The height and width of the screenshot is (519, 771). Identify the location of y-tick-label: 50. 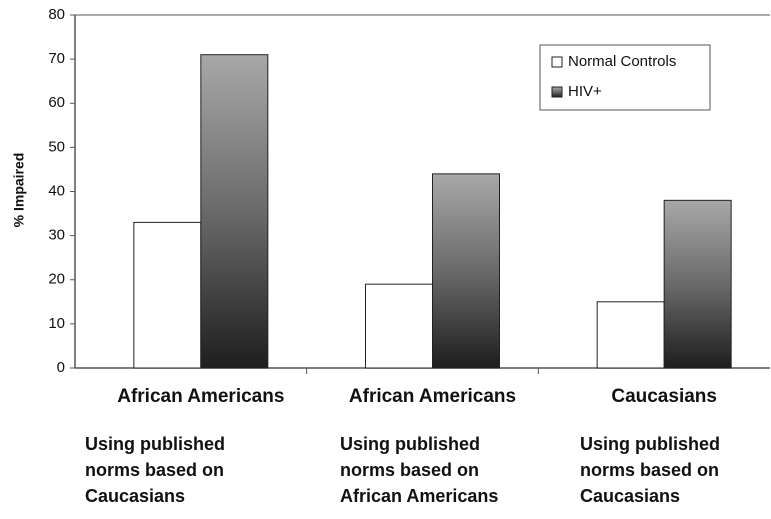
(56, 146).